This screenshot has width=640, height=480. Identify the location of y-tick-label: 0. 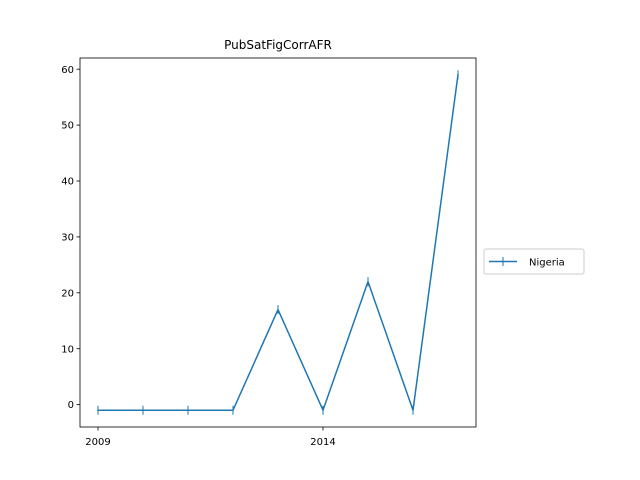
(71, 405).